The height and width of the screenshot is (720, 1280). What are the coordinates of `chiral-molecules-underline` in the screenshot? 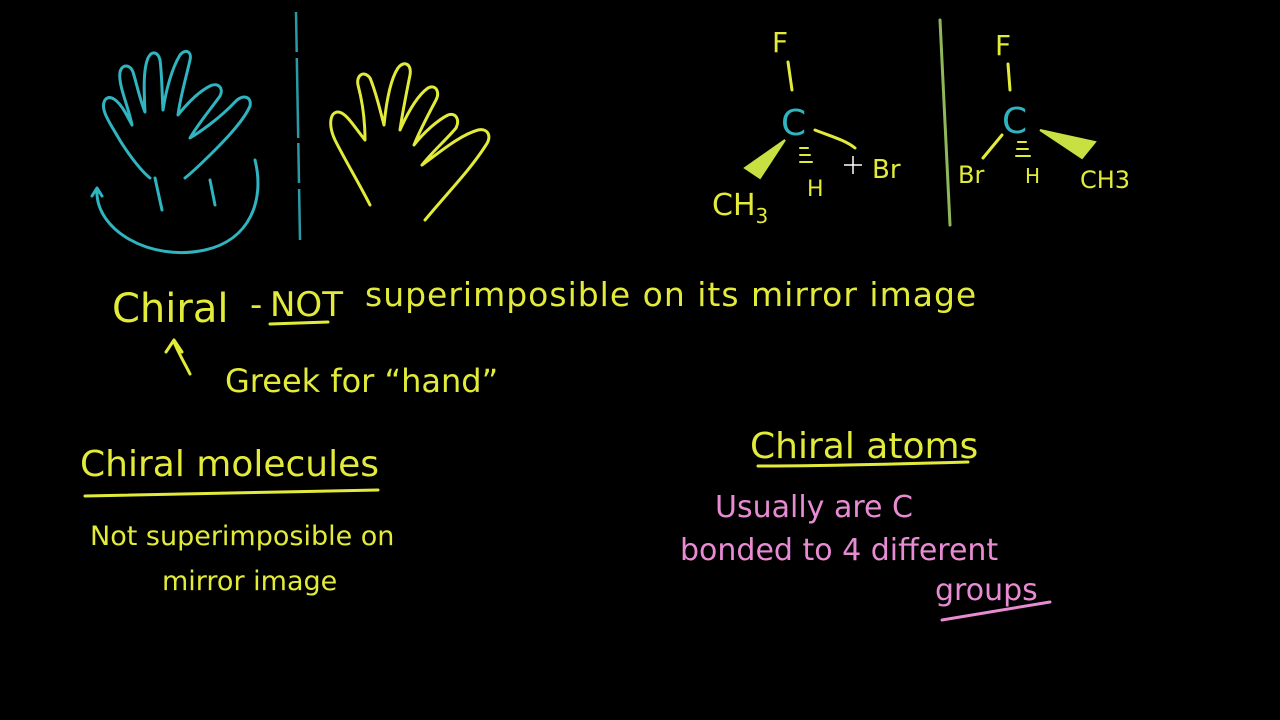 It's located at (231, 493).